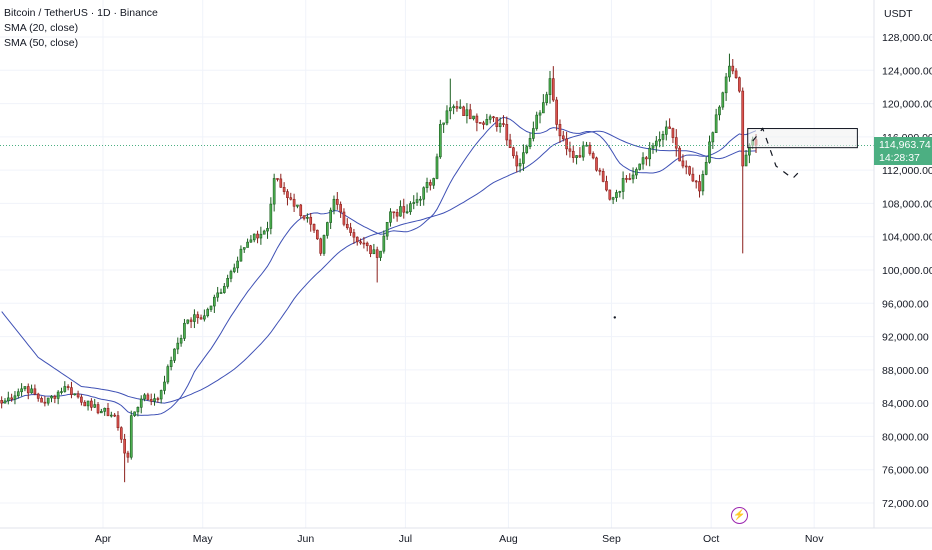 Image resolution: width=932 pixels, height=550 pixels. I want to click on price-tick-label: 88,000.00, so click(905, 371).